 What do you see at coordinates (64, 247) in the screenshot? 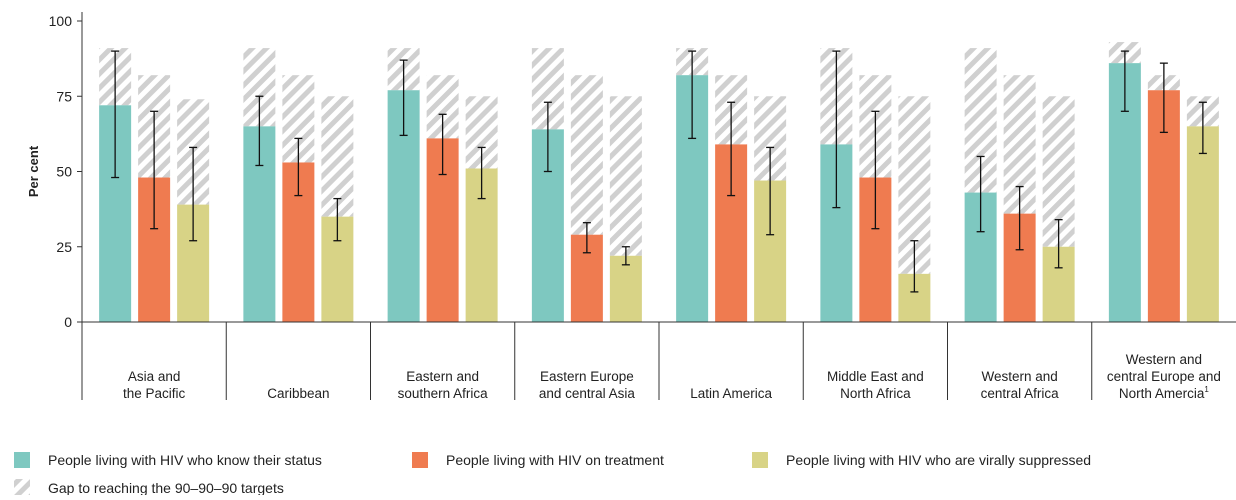
I see `y-tick-label: 25` at bounding box center [64, 247].